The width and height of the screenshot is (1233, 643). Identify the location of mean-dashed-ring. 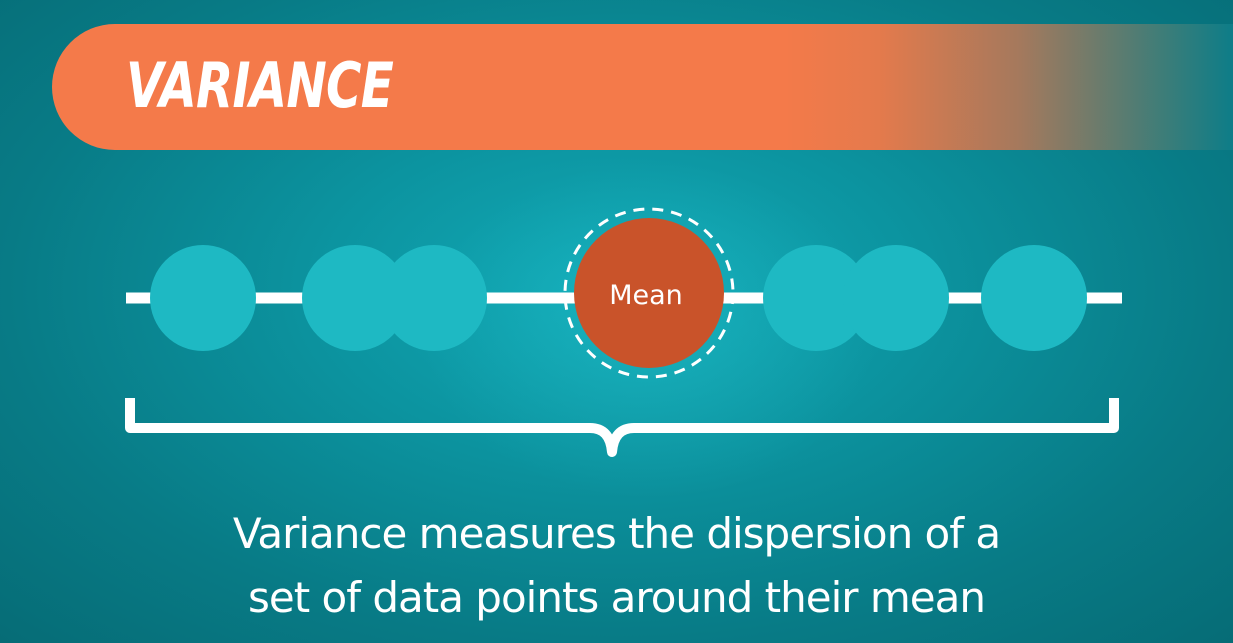
(649, 293).